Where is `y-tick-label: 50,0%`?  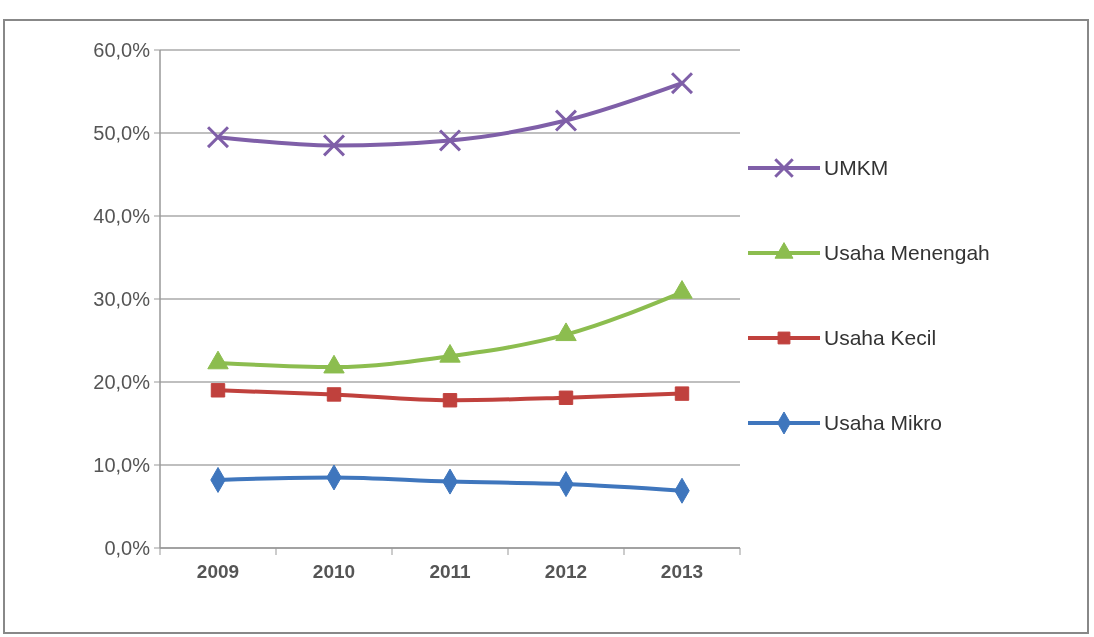 y-tick-label: 50,0% is located at coordinates (122, 133).